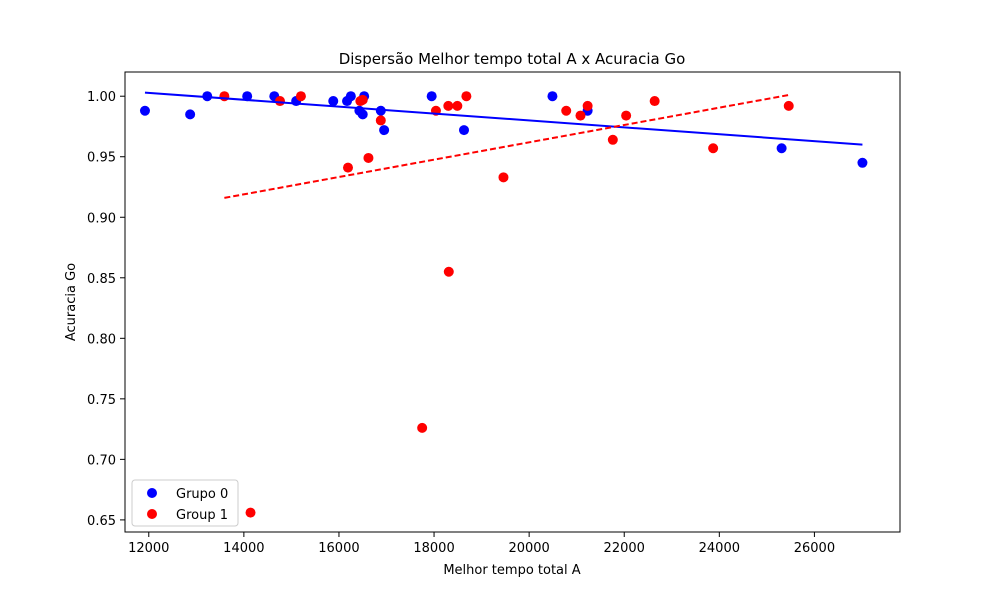 This screenshot has width=1000, height=600. I want to click on legend: Grupo 0 Group 1, so click(185, 503).